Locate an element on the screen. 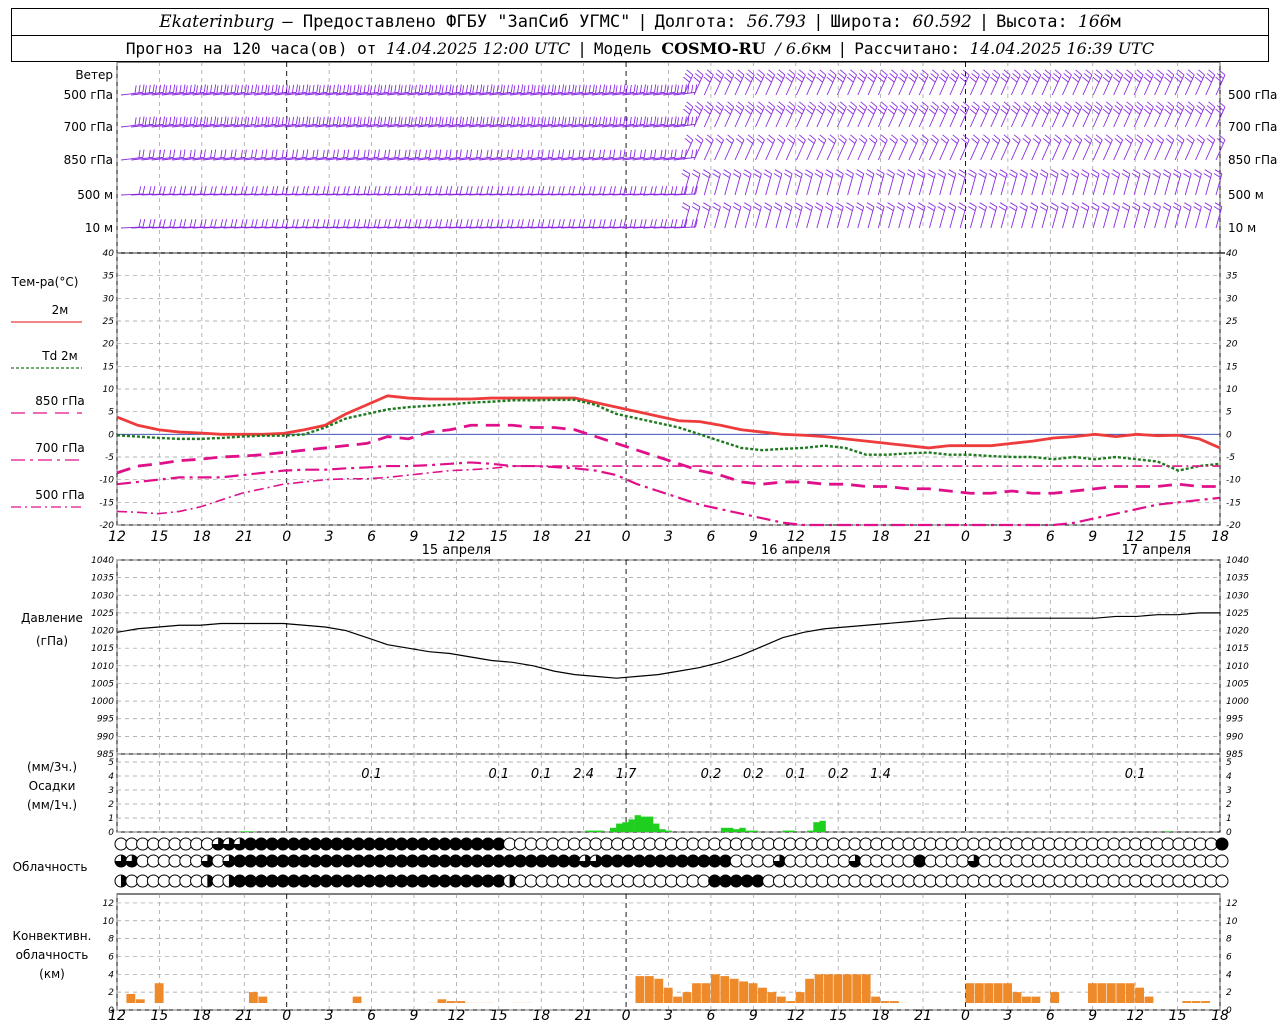 The image size is (1280, 1024). x-tick-label: 6 is located at coordinates (1050, 537).